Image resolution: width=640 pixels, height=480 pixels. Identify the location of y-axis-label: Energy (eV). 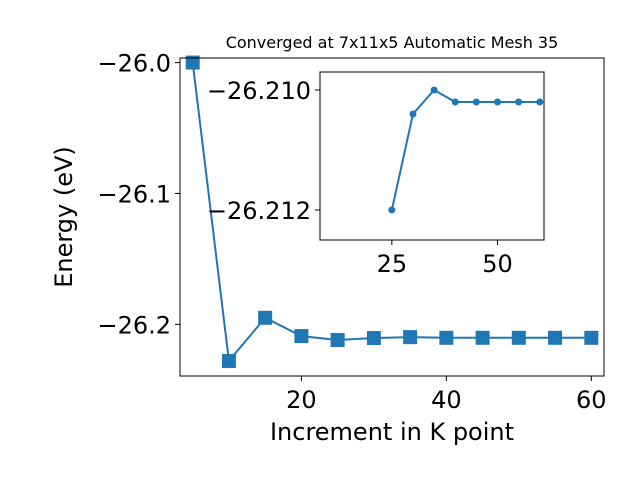
(64, 217).